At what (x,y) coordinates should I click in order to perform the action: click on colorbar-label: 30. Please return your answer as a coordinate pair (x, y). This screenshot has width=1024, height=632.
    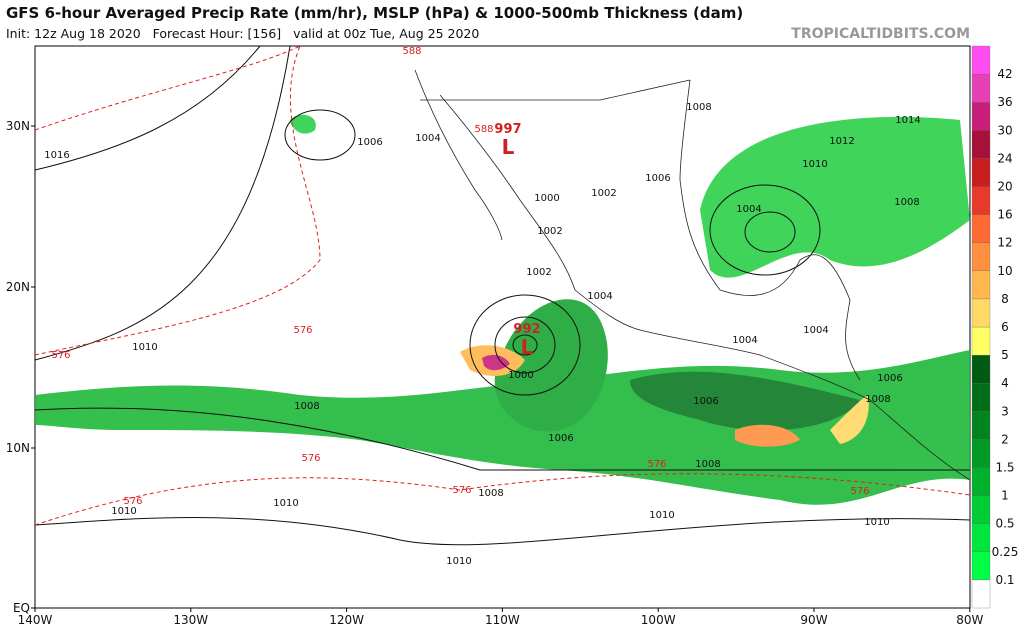
    Looking at the image, I should click on (1004, 130).